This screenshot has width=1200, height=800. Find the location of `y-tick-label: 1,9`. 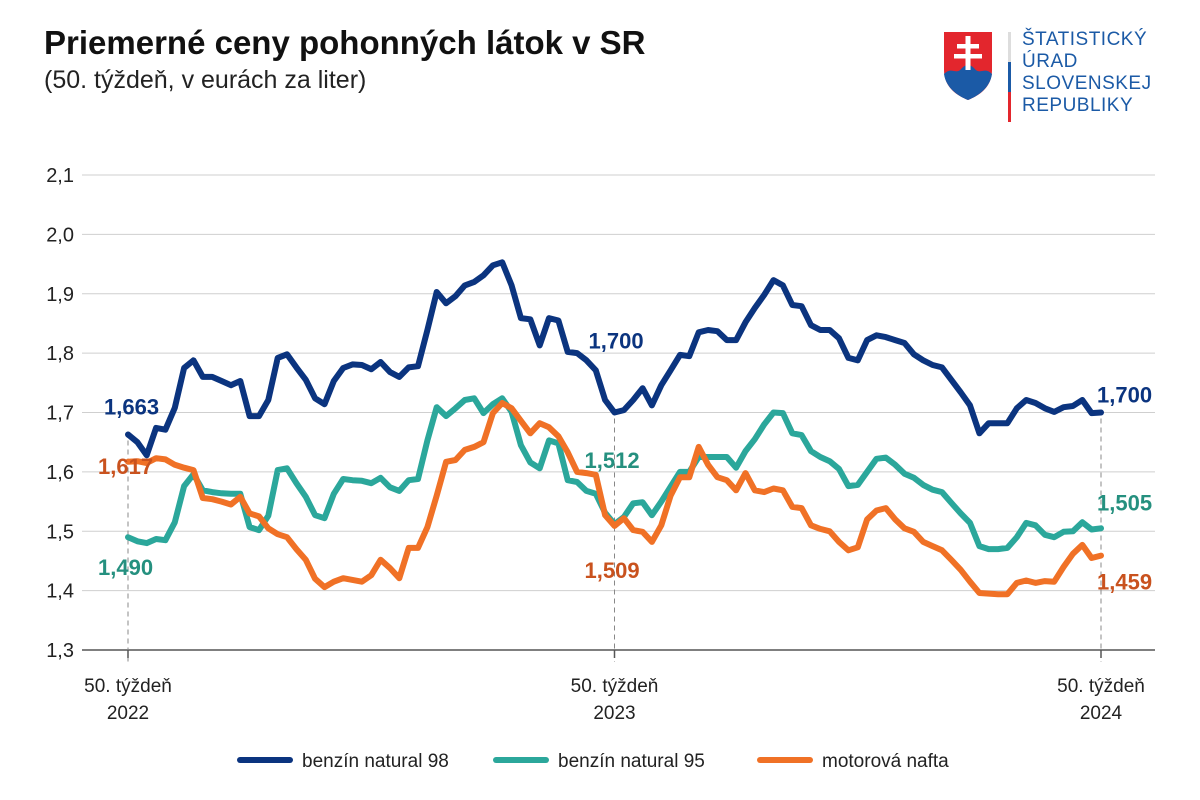

y-tick-label: 1,9 is located at coordinates (60, 295).